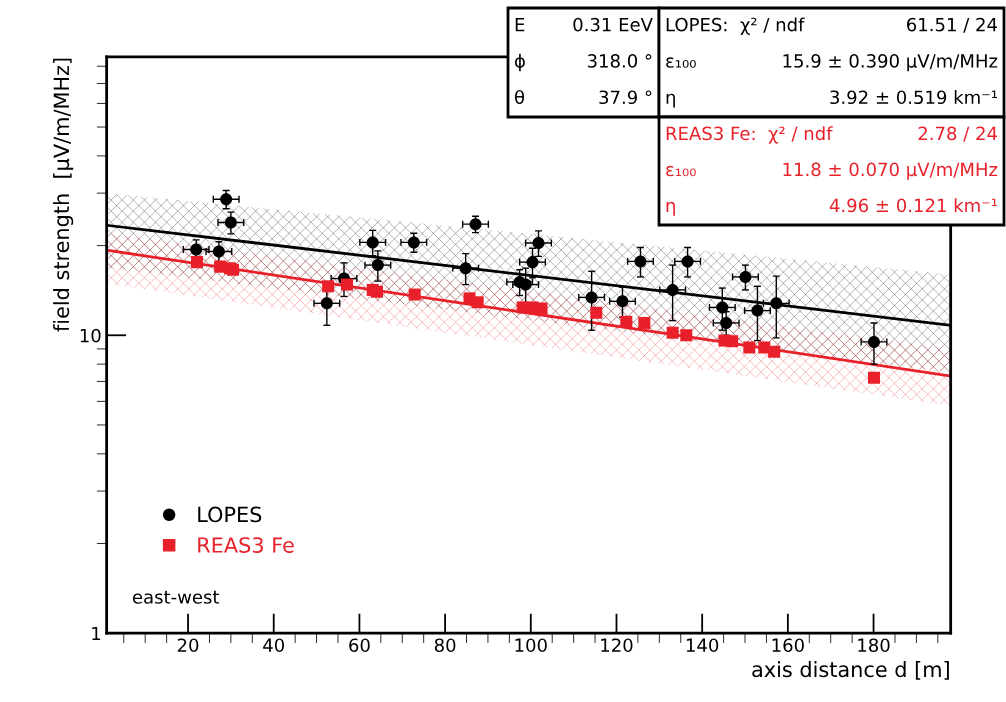 The width and height of the screenshot is (1006, 702). Describe the element at coordinates (850, 670) in the screenshot. I see `x-axis-title: axis distance d [m]` at that location.